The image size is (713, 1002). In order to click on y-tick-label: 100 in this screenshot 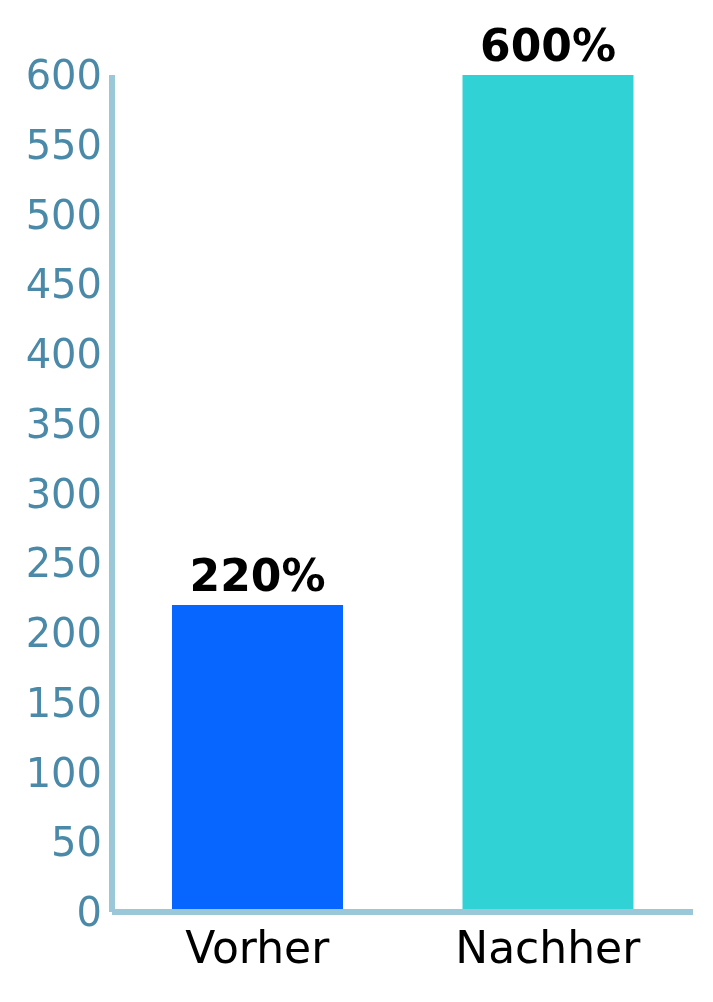, I will do `click(63, 772)`.